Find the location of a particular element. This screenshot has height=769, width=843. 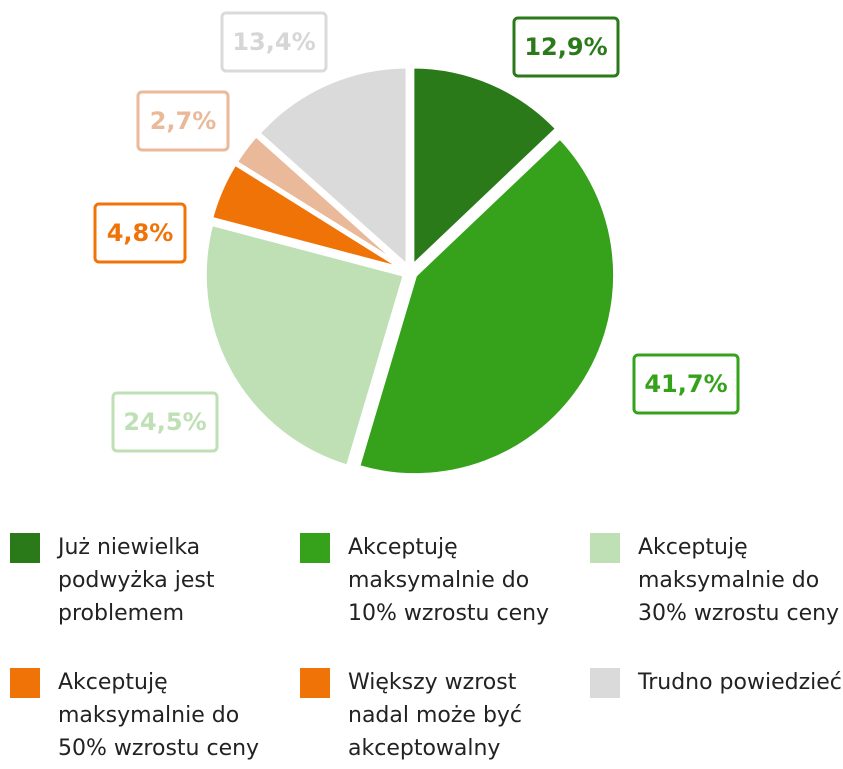

data-label: 24,5% is located at coordinates (164, 422).